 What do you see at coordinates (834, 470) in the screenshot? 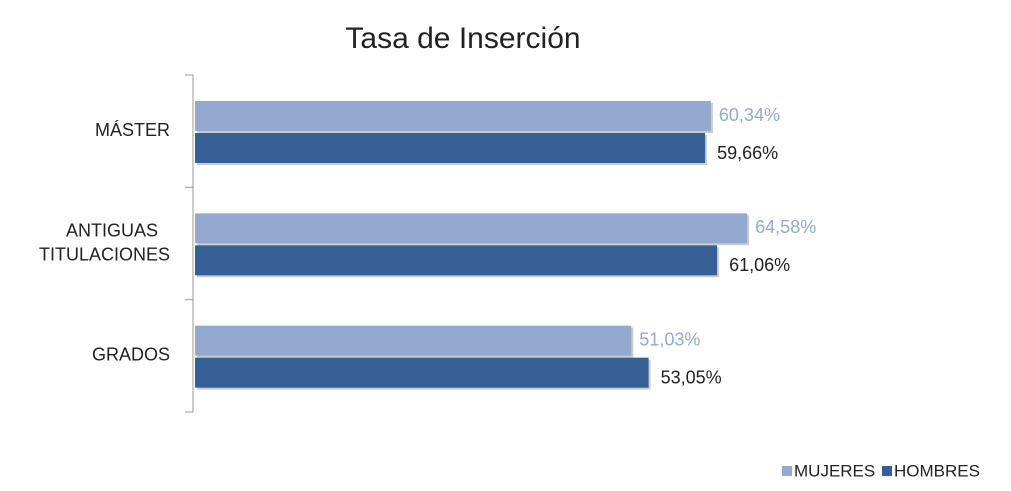
I see `legend-label: MUJERES` at bounding box center [834, 470].